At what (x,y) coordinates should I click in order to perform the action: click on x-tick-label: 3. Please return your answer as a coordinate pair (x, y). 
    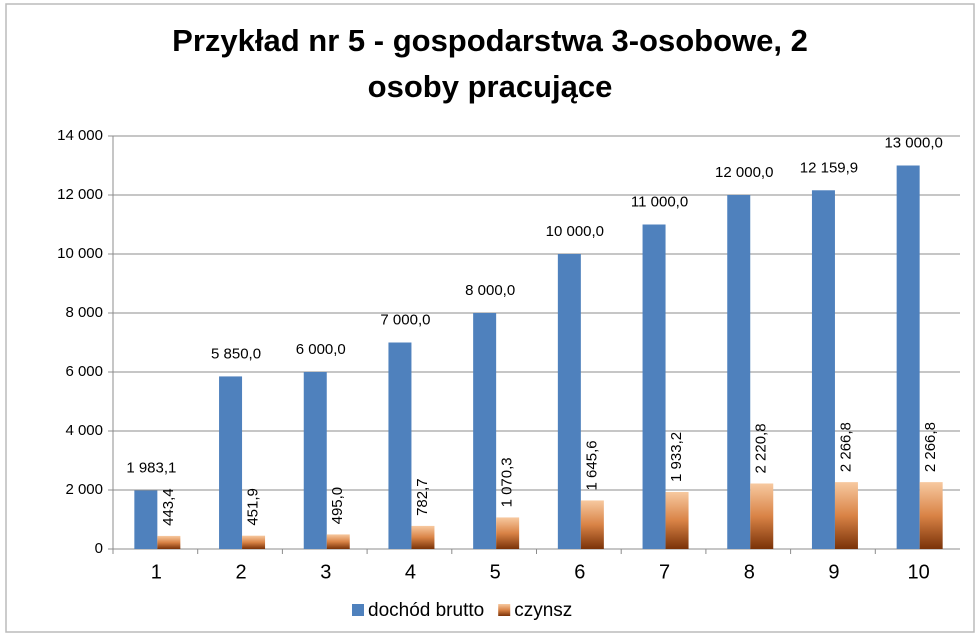
    Looking at the image, I should click on (325, 572).